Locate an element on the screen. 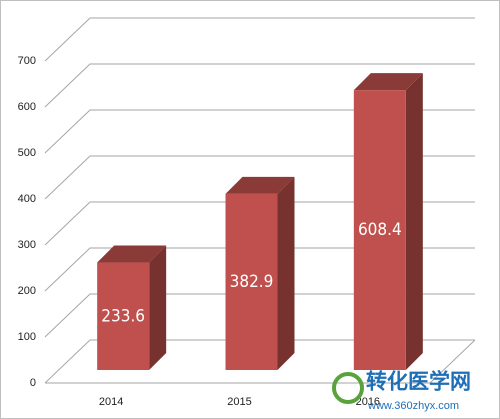  y-tick-label: 400 is located at coordinates (27, 199).